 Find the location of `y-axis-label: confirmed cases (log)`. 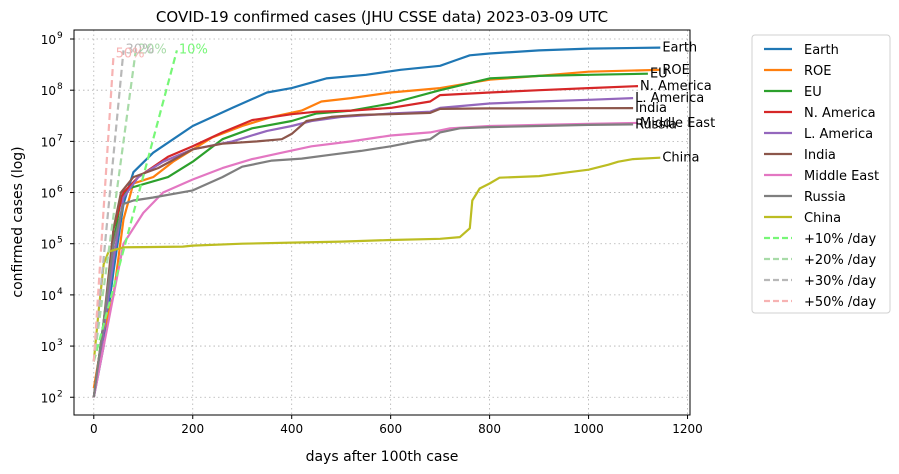

y-axis-label: confirmed cases (log) is located at coordinates (18, 221).